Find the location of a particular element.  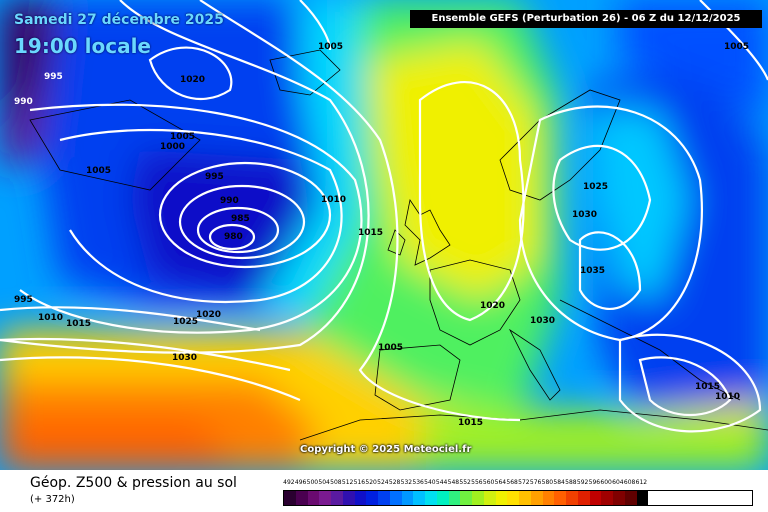

legend-value: 608 is located at coordinates (629, 482).